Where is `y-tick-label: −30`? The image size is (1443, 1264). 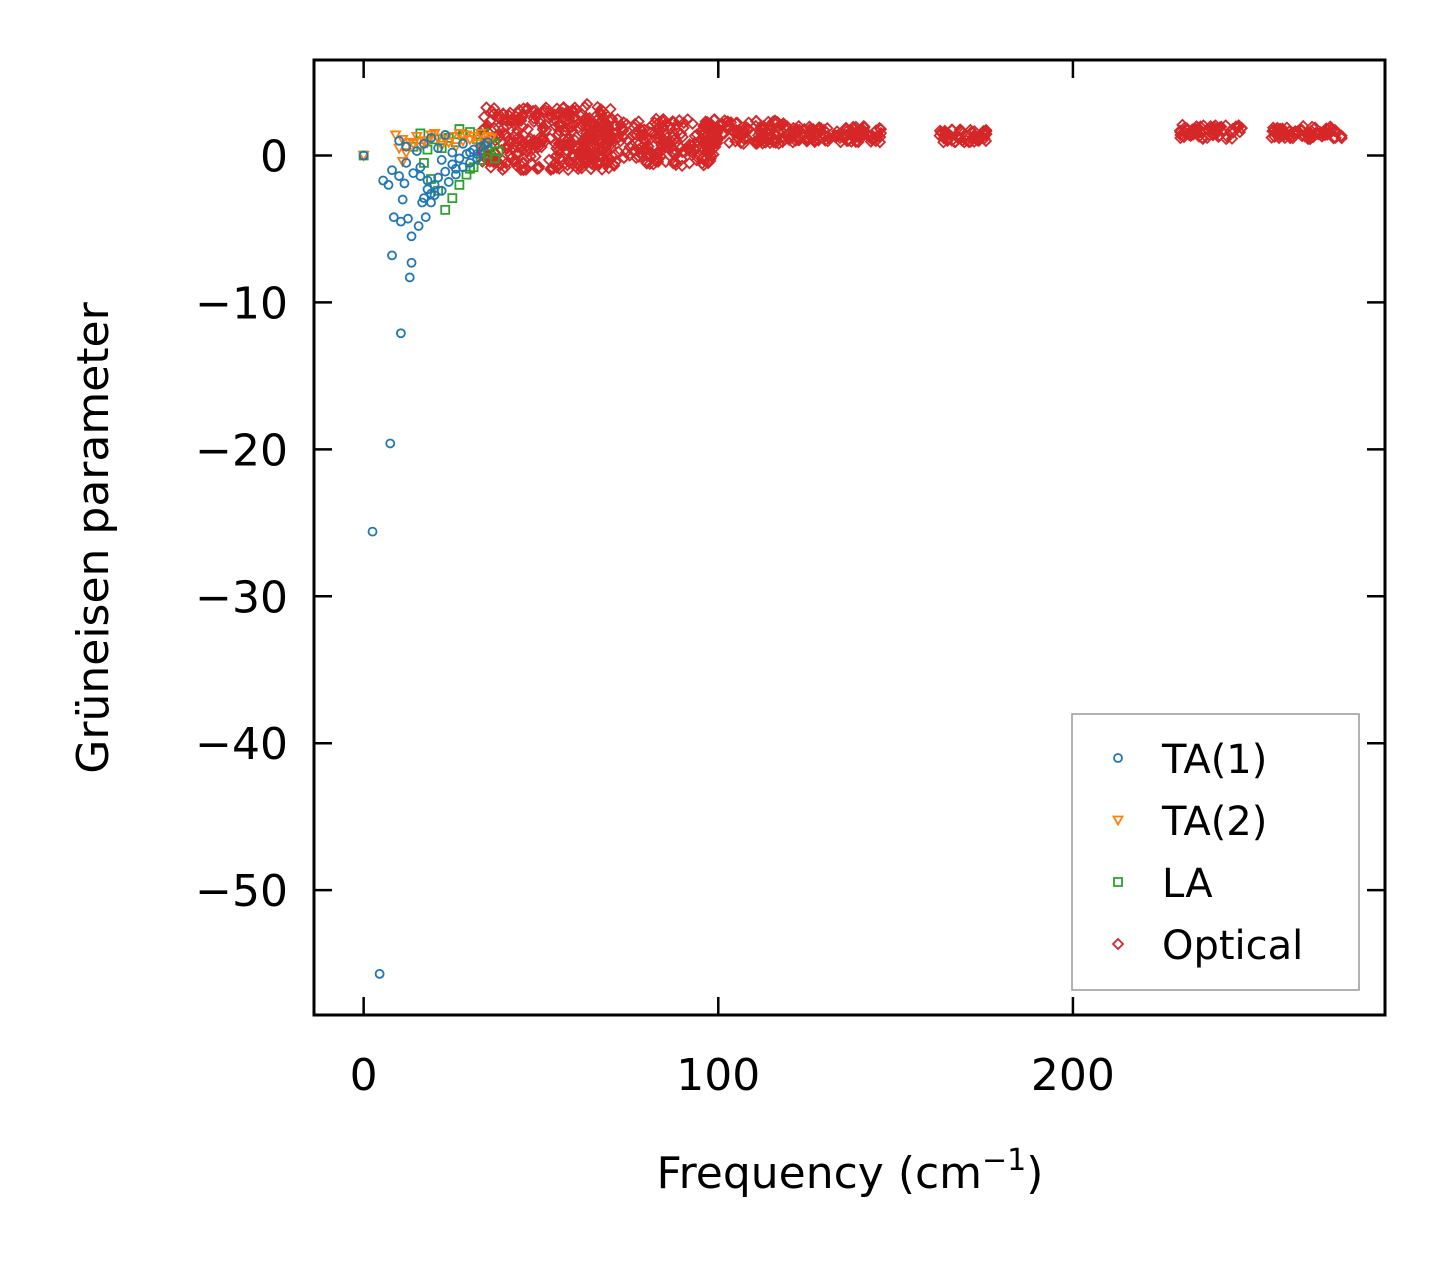 y-tick-label: −30 is located at coordinates (241, 597).